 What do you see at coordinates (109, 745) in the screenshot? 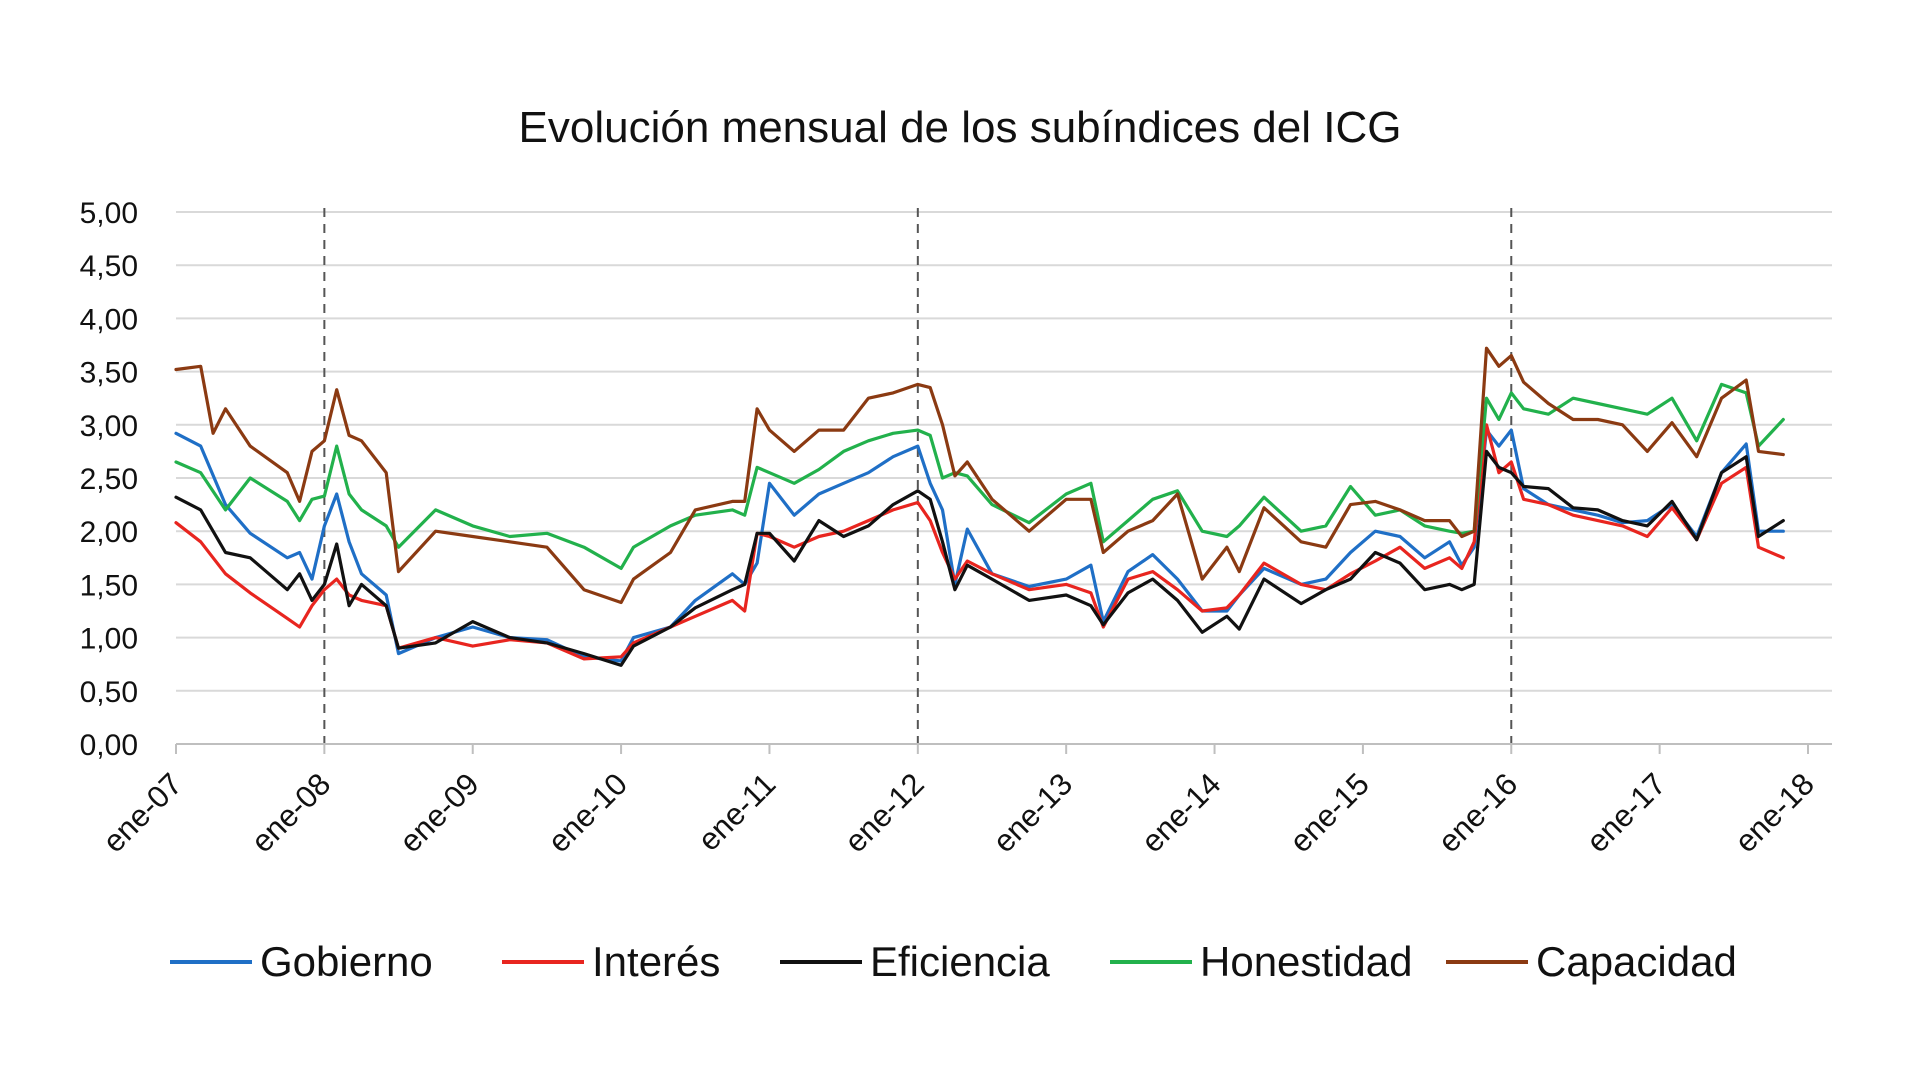
I see `y-tick-label: 0,00` at bounding box center [109, 745].